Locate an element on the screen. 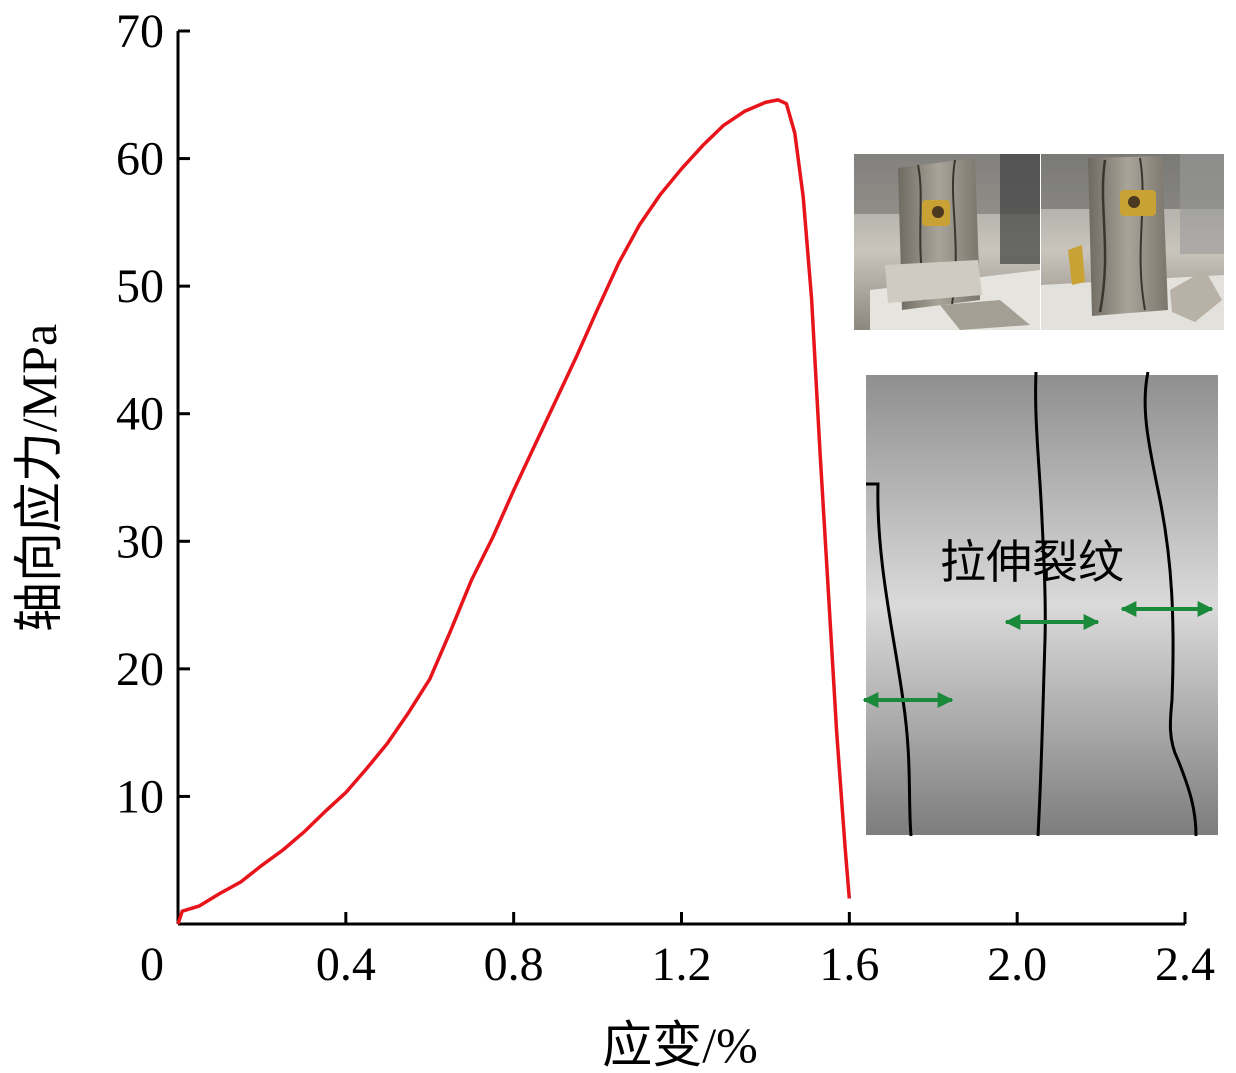 This screenshot has height=1073, width=1236. y-axis-label: 轴向应力/MPa is located at coordinates (39, 478).